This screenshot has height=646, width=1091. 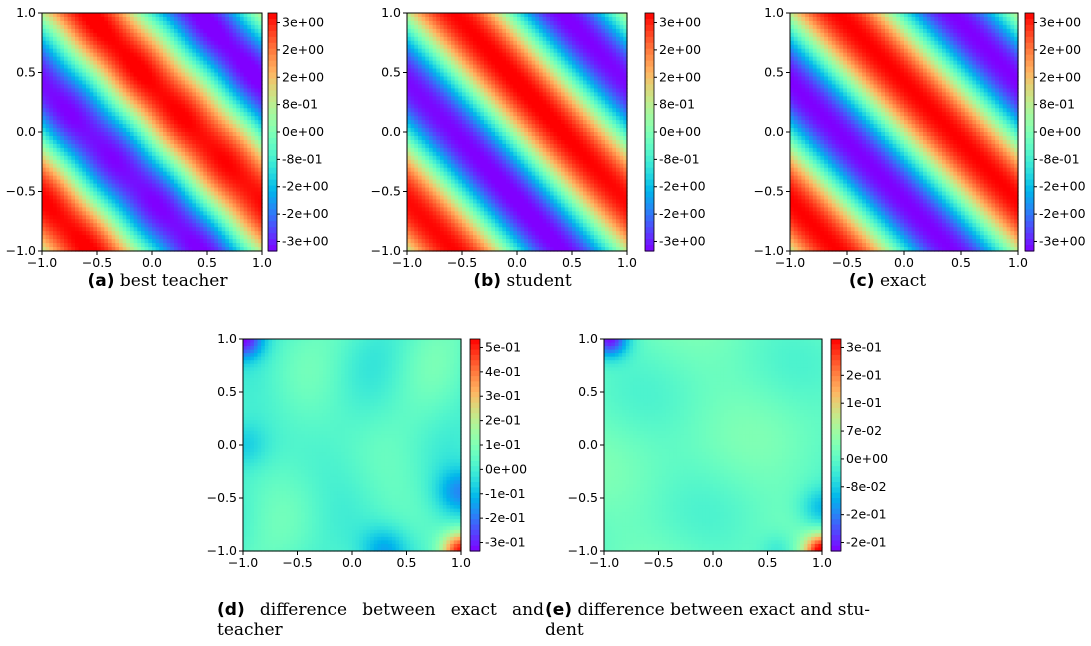 What do you see at coordinates (1060, 22) in the screenshot?
I see `colorbar-tick-label-c: 3e+00` at bounding box center [1060, 22].